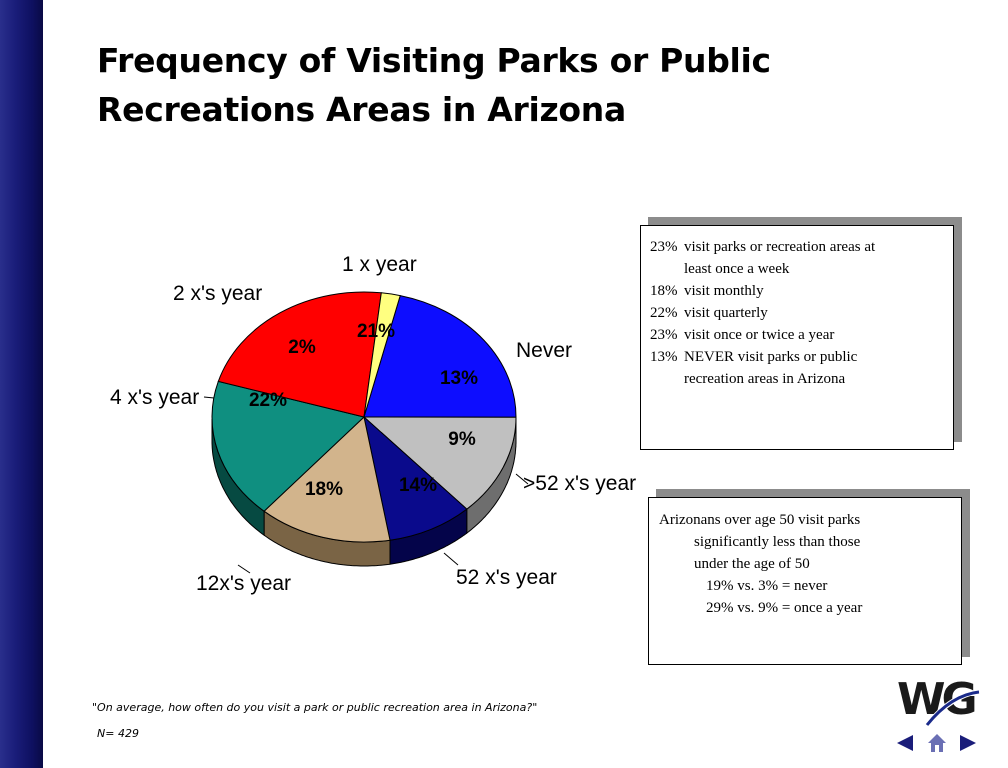  Describe the element at coordinates (664, 291) in the screenshot. I see `summary-pct: 18%` at that location.